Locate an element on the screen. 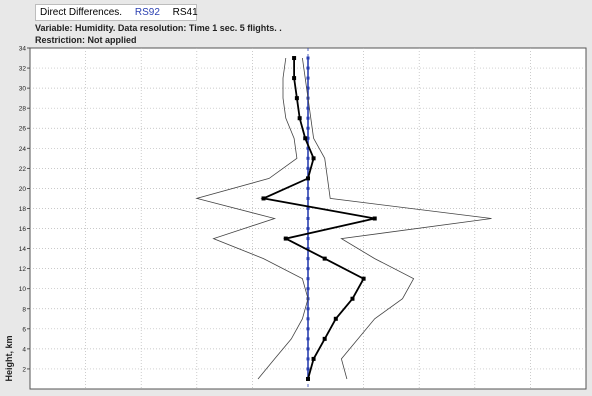 The image size is (592, 396). y-tick-label: 30 is located at coordinates (23, 89).